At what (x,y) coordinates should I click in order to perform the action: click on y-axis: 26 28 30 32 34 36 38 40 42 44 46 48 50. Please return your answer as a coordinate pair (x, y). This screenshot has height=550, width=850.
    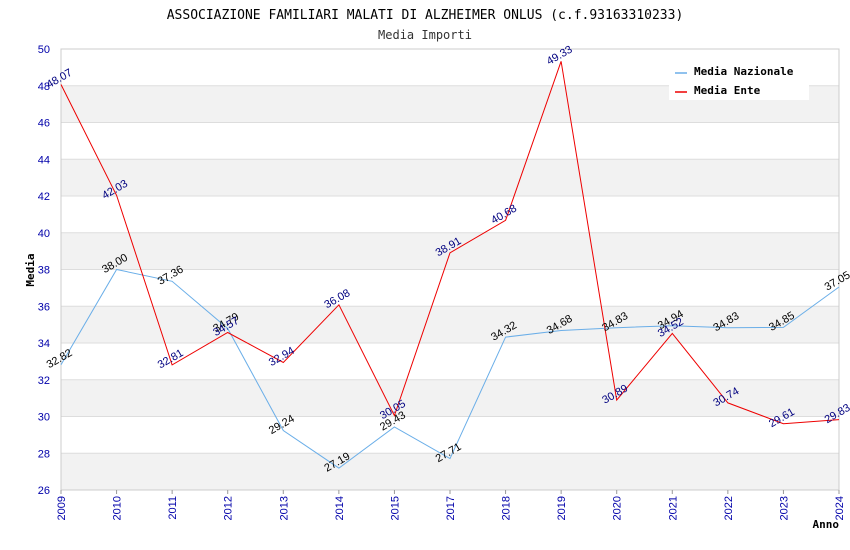
    Looking at the image, I should click on (44, 270).